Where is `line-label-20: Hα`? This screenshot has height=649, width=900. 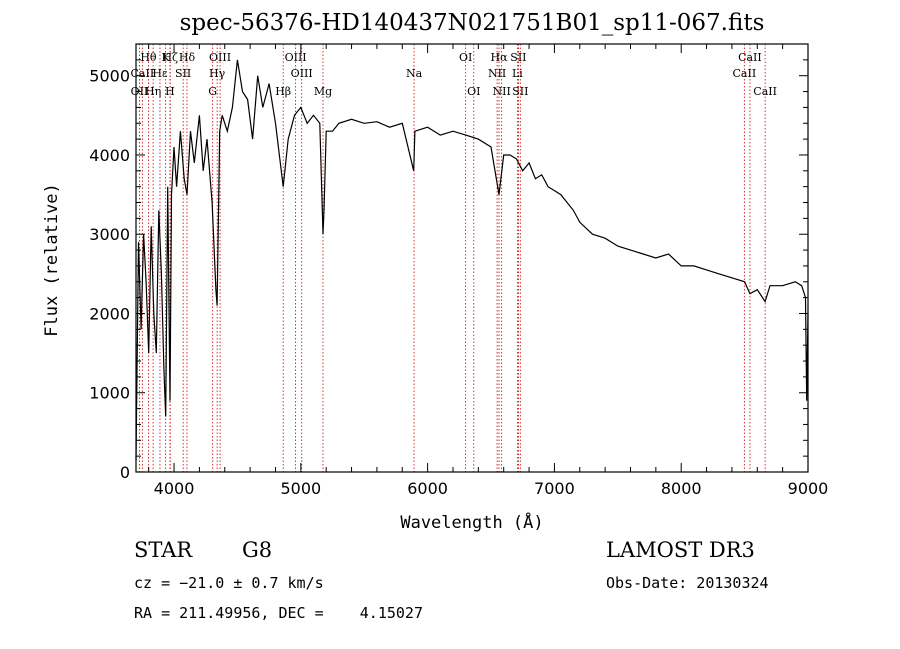
line-label-20: Hα is located at coordinates (499, 57).